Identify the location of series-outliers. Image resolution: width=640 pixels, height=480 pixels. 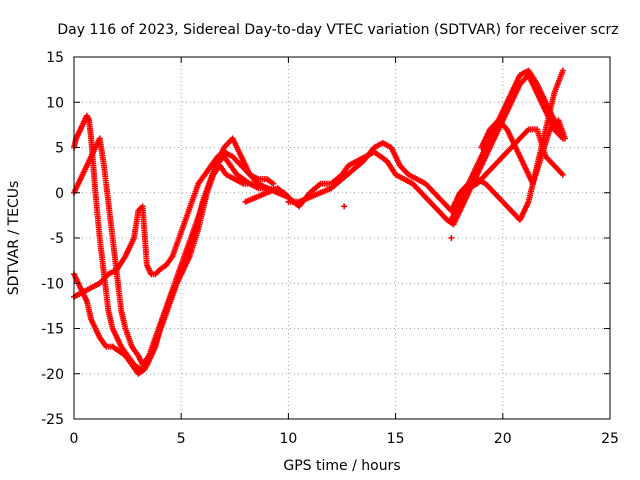
(398, 222).